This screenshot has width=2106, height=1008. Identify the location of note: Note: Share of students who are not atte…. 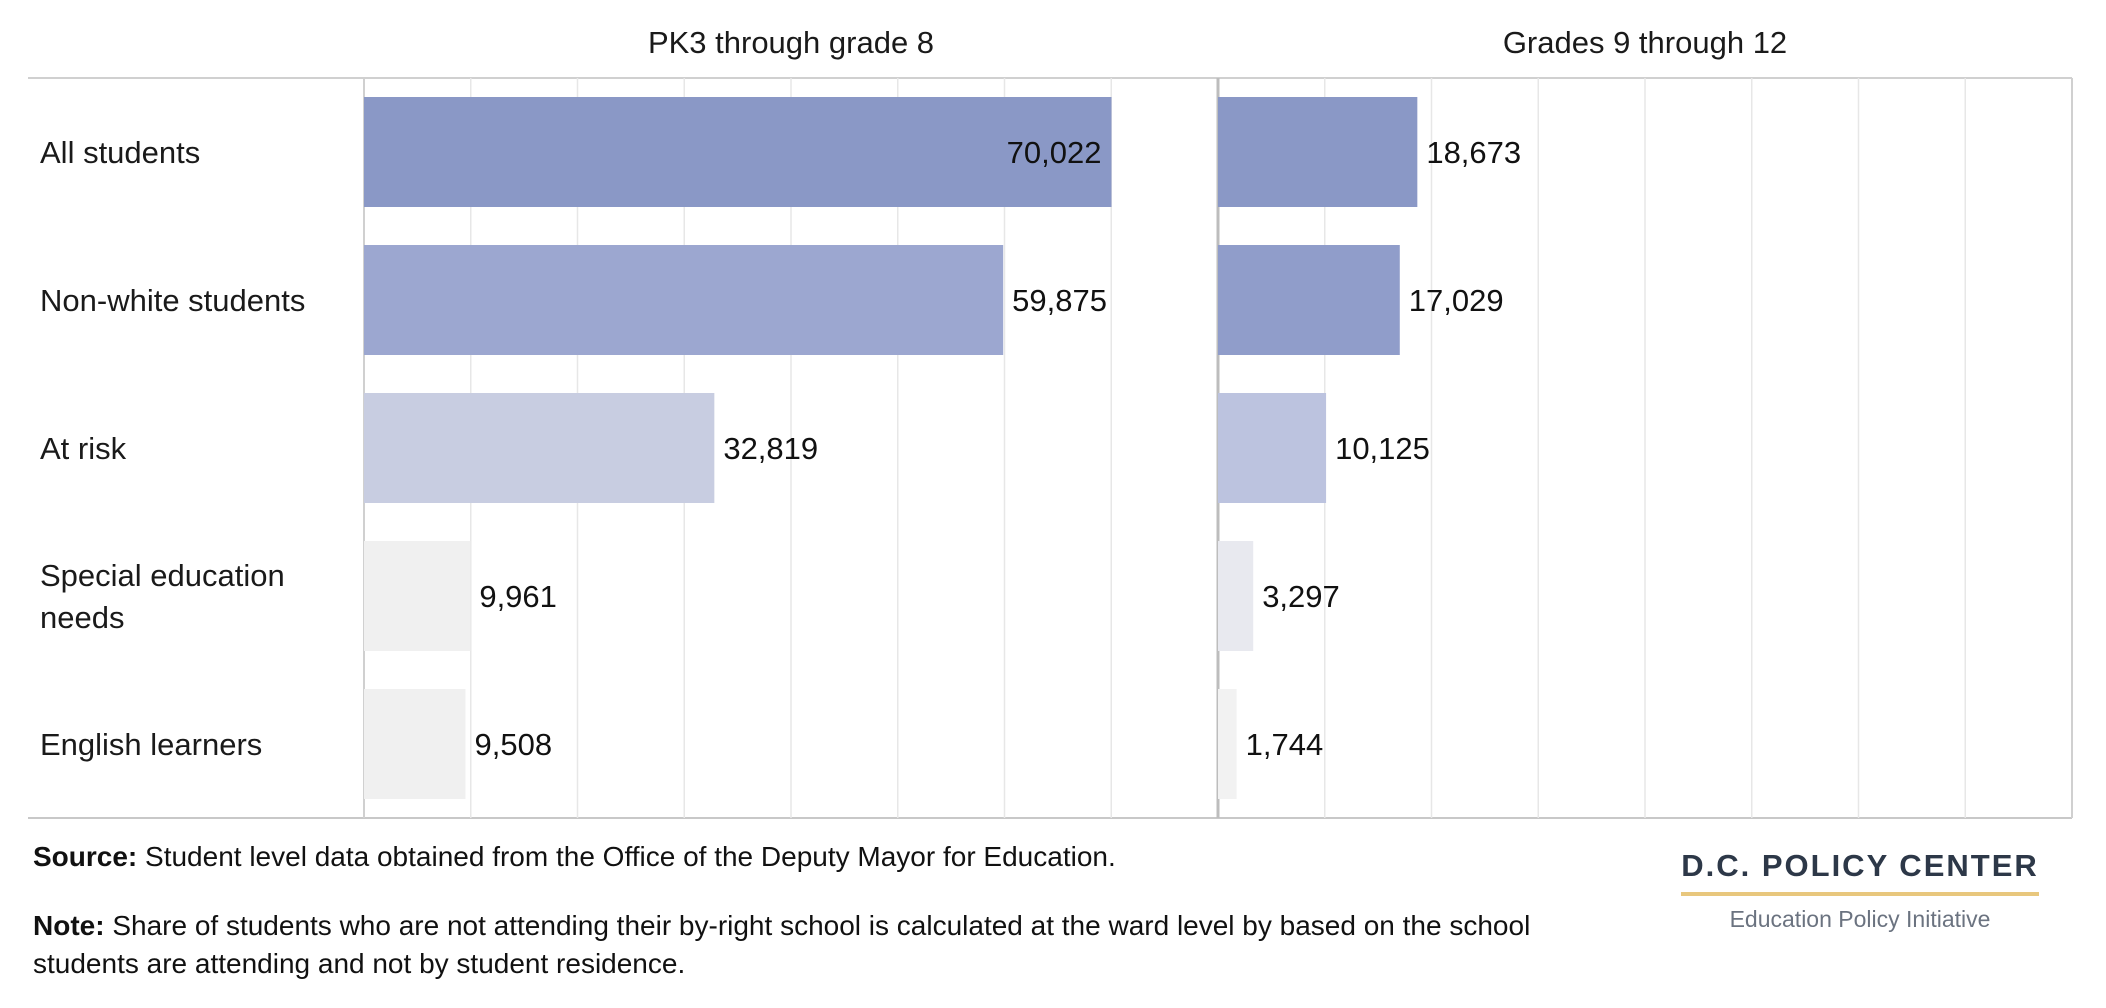
(813, 945).